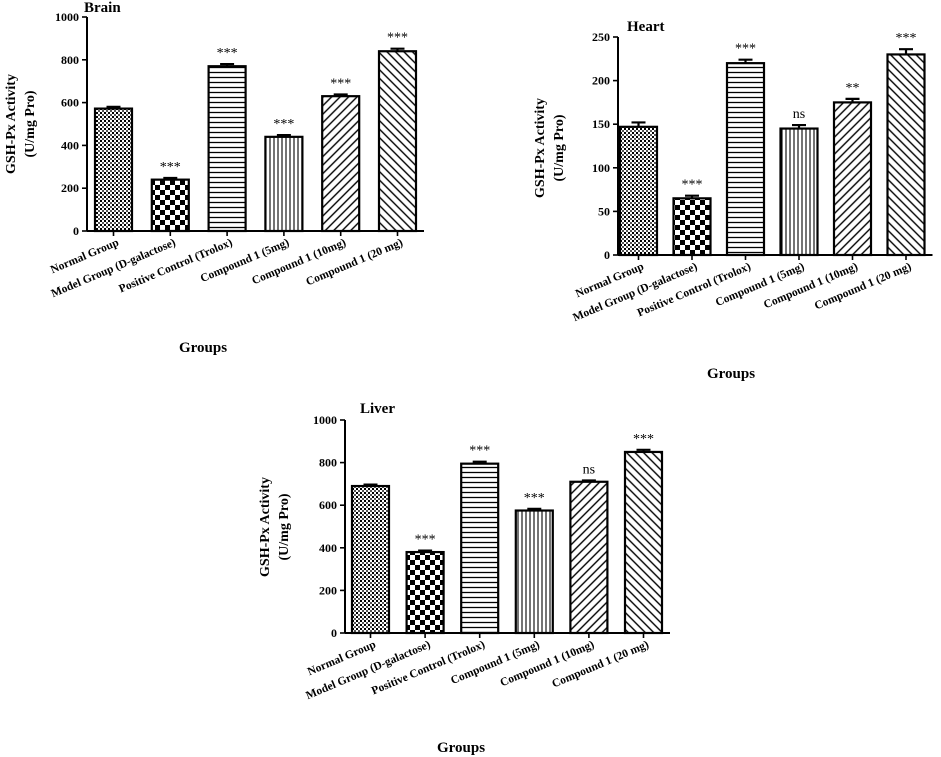 The height and width of the screenshot is (757, 941). I want to click on y-tick-label: 100, so click(601, 168).